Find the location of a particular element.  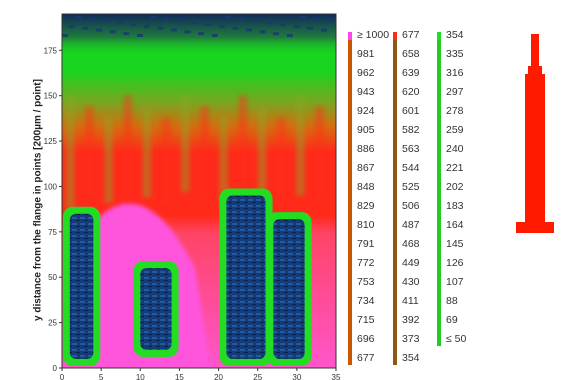

scale-label: 582 is located at coordinates (411, 130).